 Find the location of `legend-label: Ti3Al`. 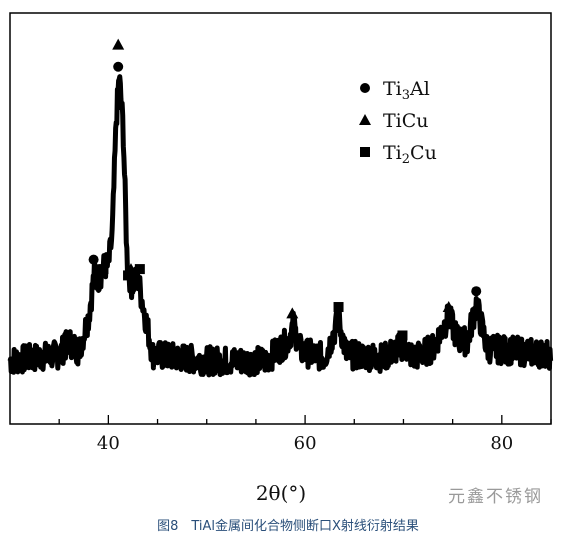

legend-label: Ti3Al is located at coordinates (406, 90).